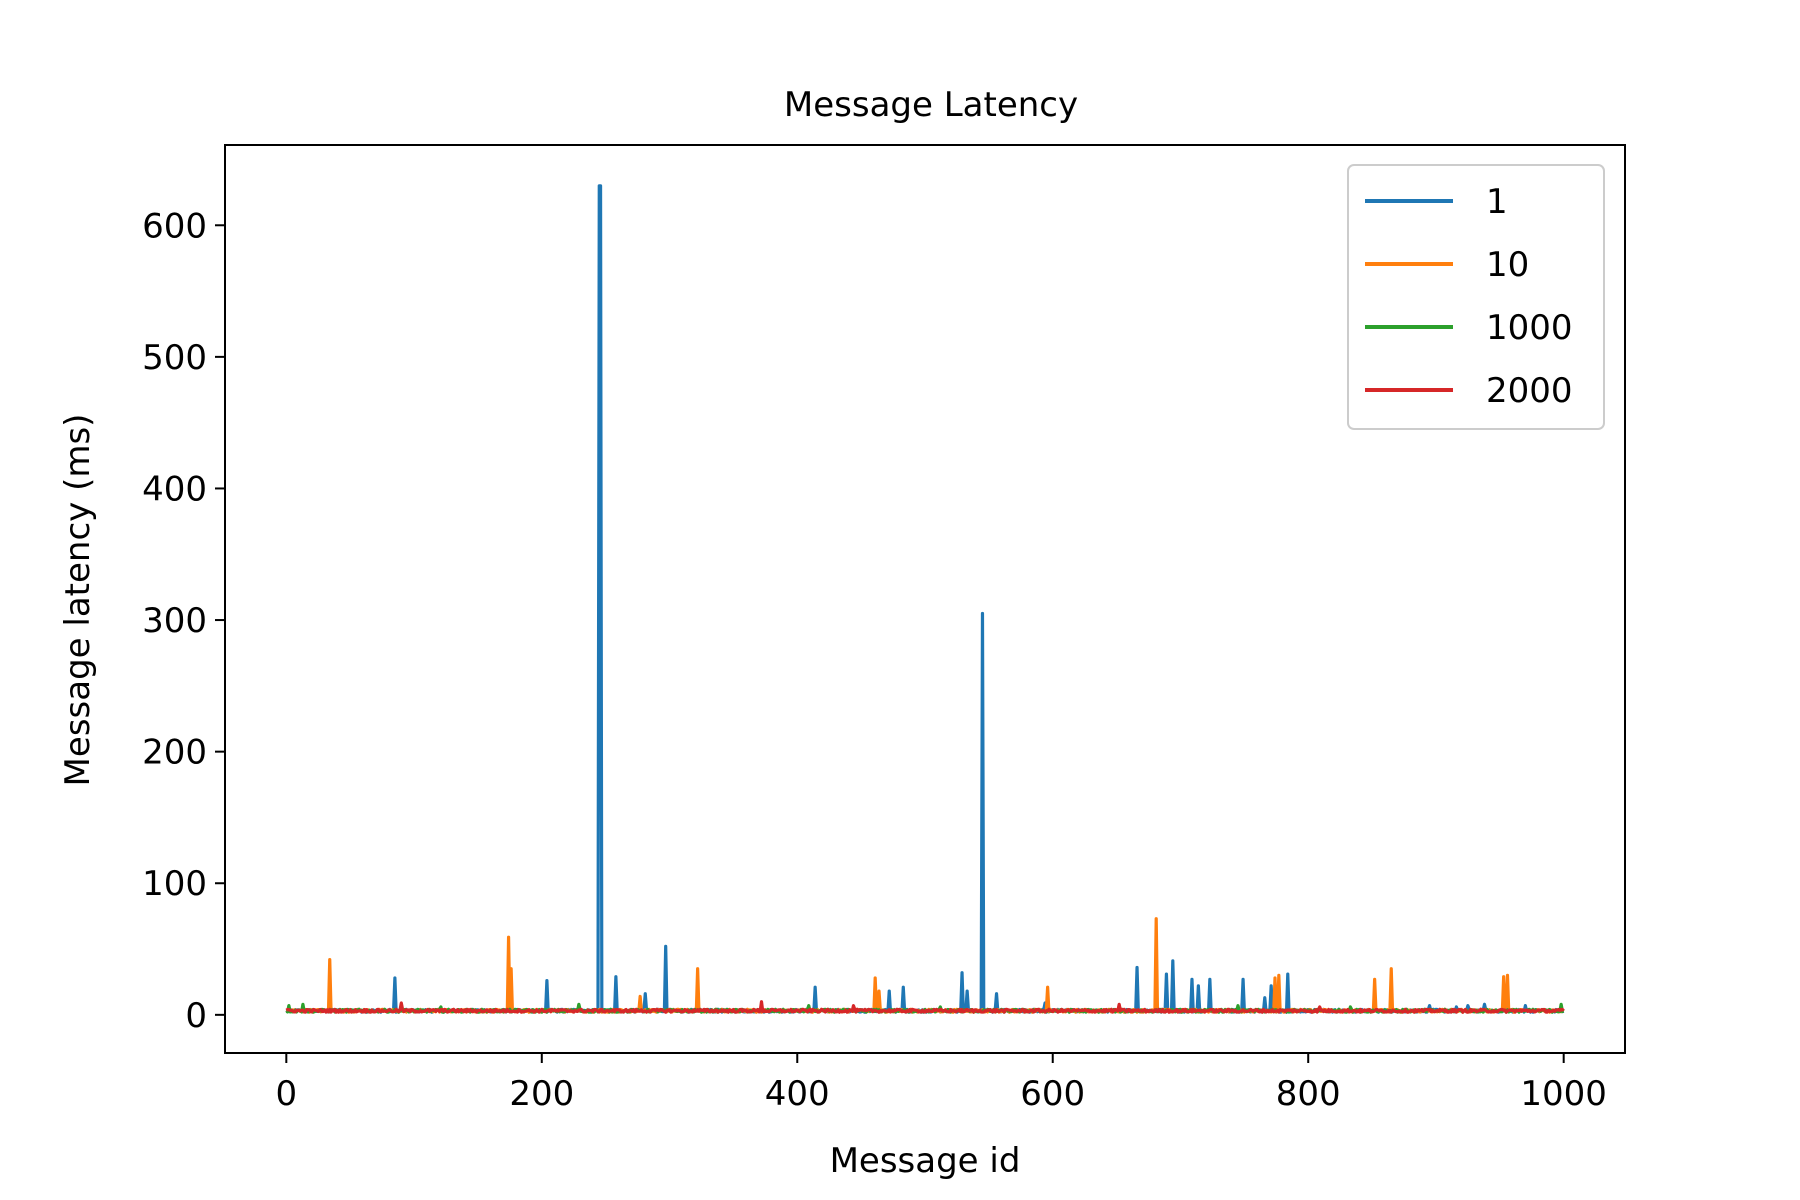 The height and width of the screenshot is (1200, 1800). I want to click on x-tick-label: 200, so click(541, 1094).